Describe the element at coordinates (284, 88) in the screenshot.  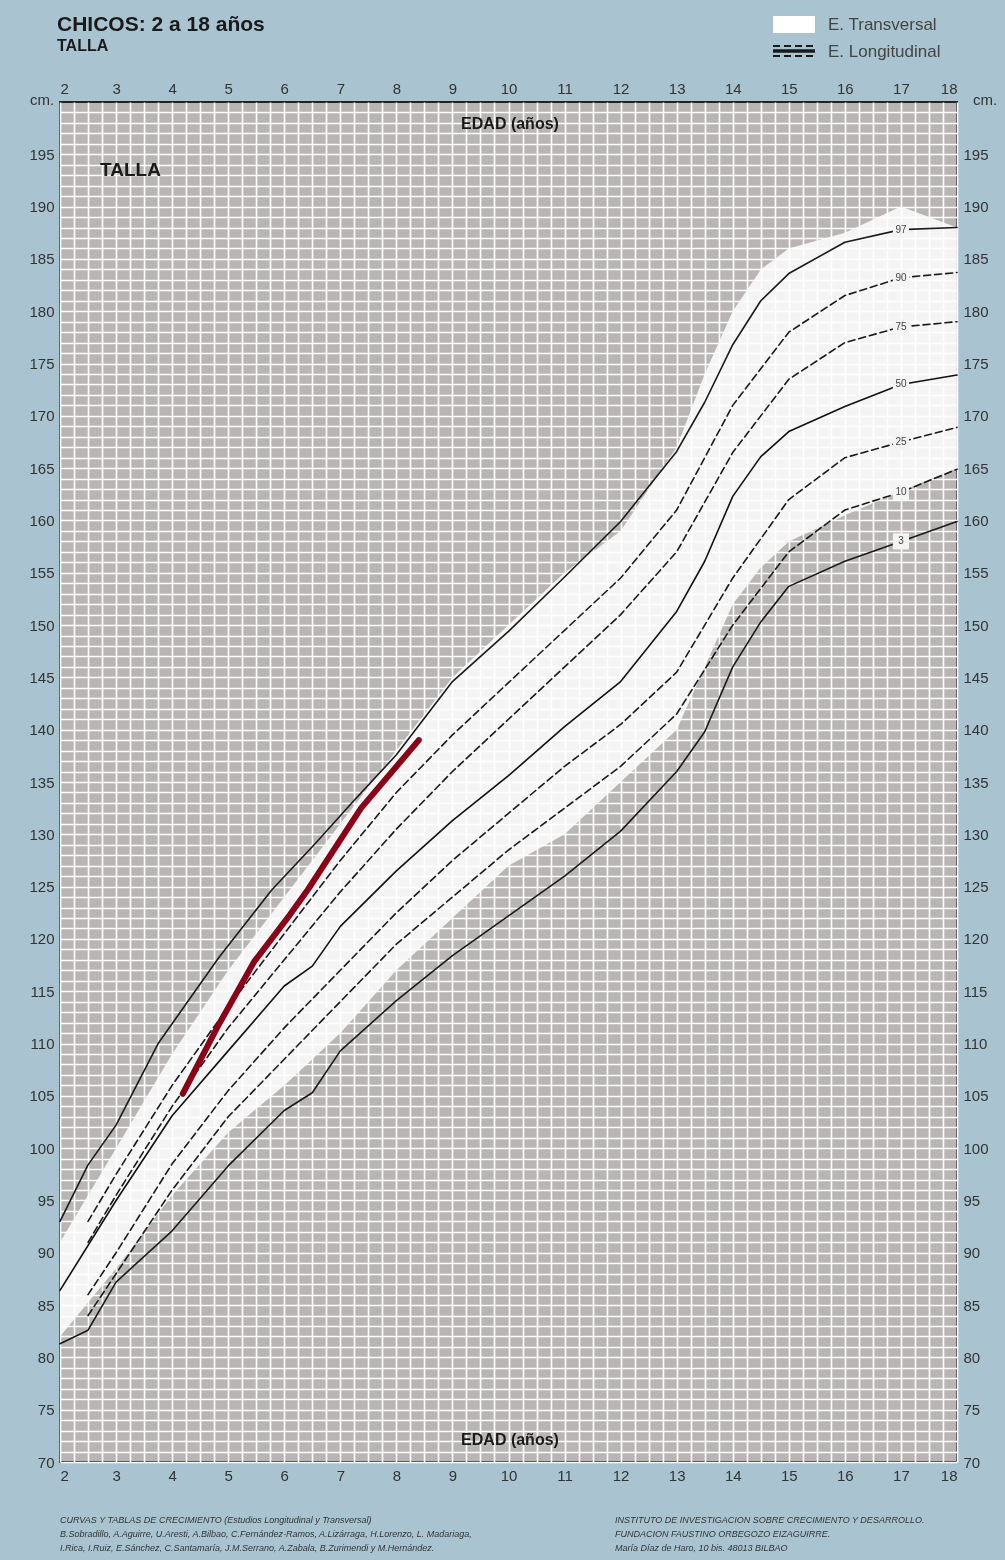
I see `x2-tick-label: 6` at that location.